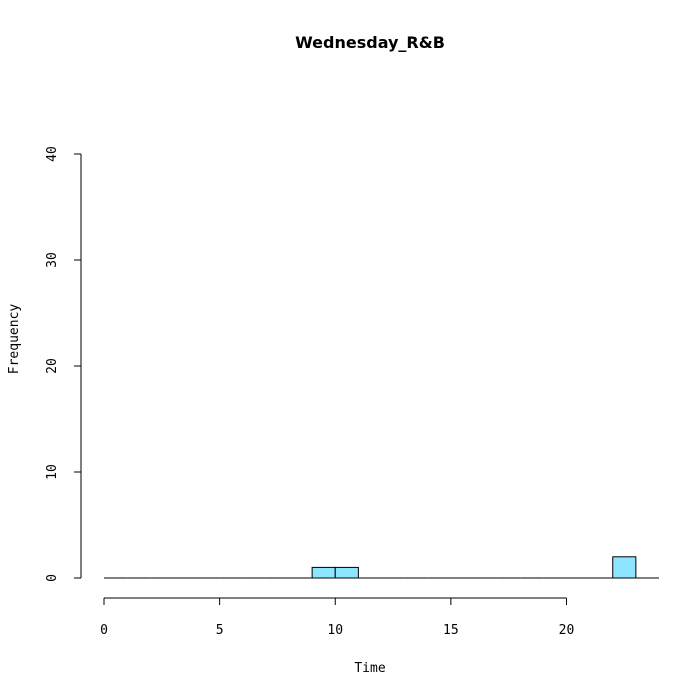 The width and height of the screenshot is (699, 699). I want to click on y-tick-label: 20, so click(52, 366).